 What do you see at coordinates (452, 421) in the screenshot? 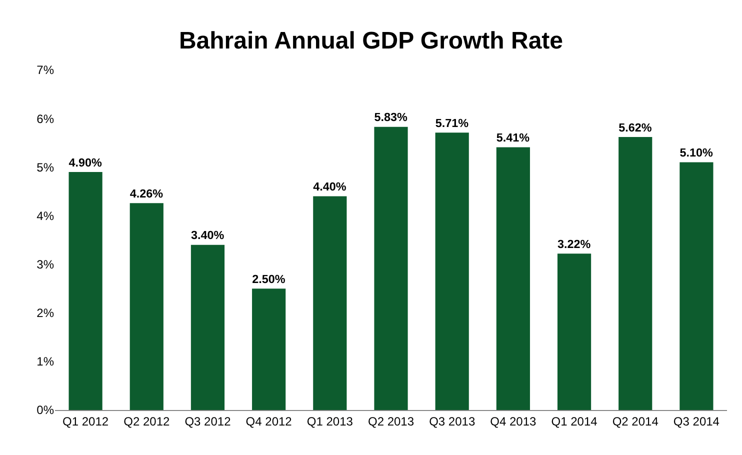
I see `x-tick-label: Q3 2013` at bounding box center [452, 421].